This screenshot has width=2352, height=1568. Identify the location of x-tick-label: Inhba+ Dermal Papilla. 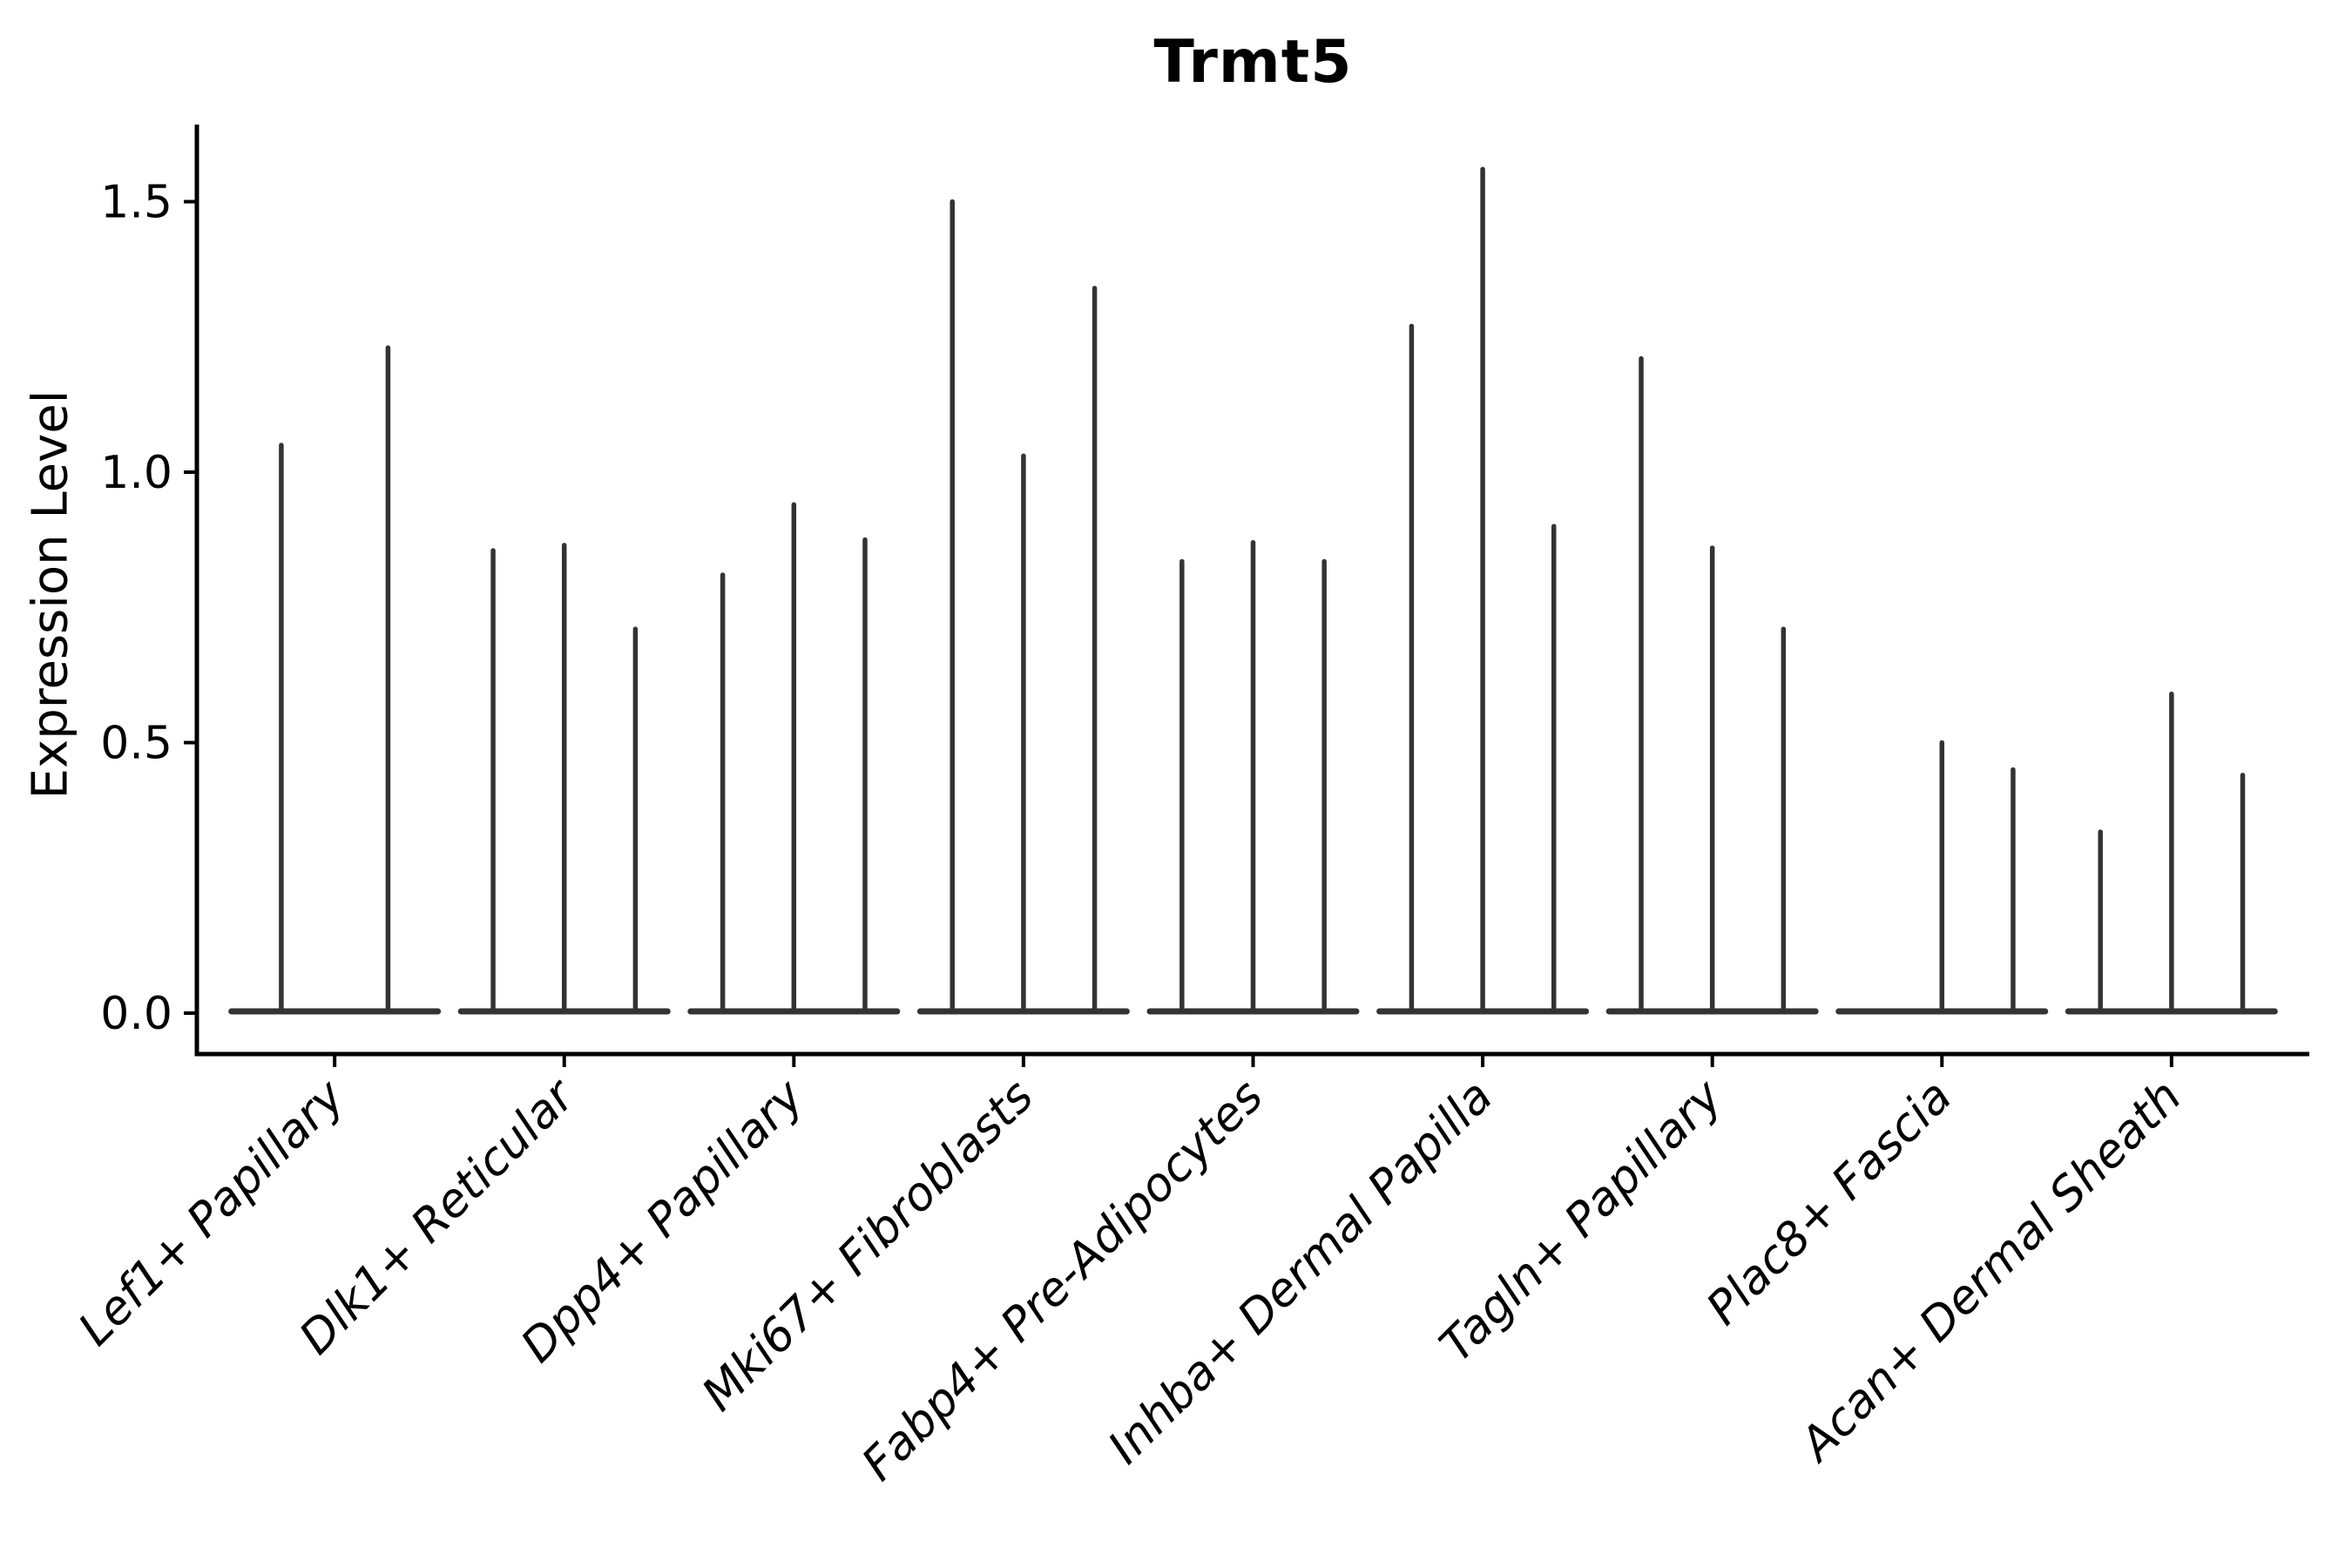
(1300, 1272).